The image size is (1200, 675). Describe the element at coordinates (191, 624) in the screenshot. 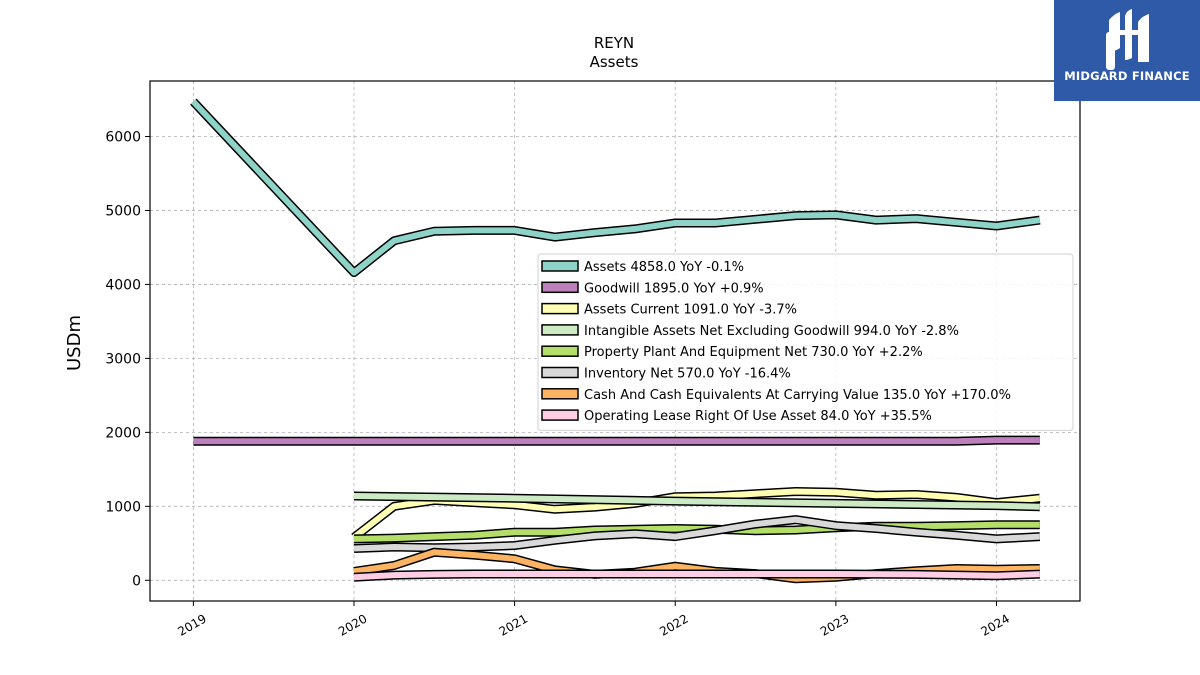

I see `x-tick-label: 2019` at that location.